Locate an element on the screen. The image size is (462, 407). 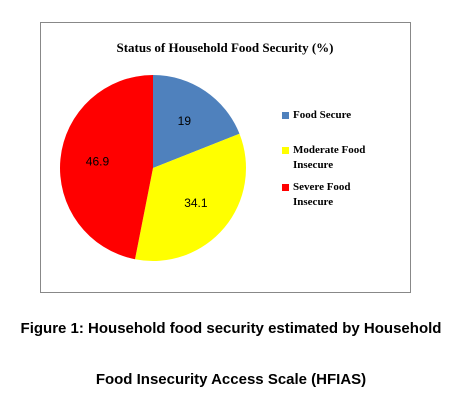
legend-label: Food Secure is located at coordinates (322, 115).